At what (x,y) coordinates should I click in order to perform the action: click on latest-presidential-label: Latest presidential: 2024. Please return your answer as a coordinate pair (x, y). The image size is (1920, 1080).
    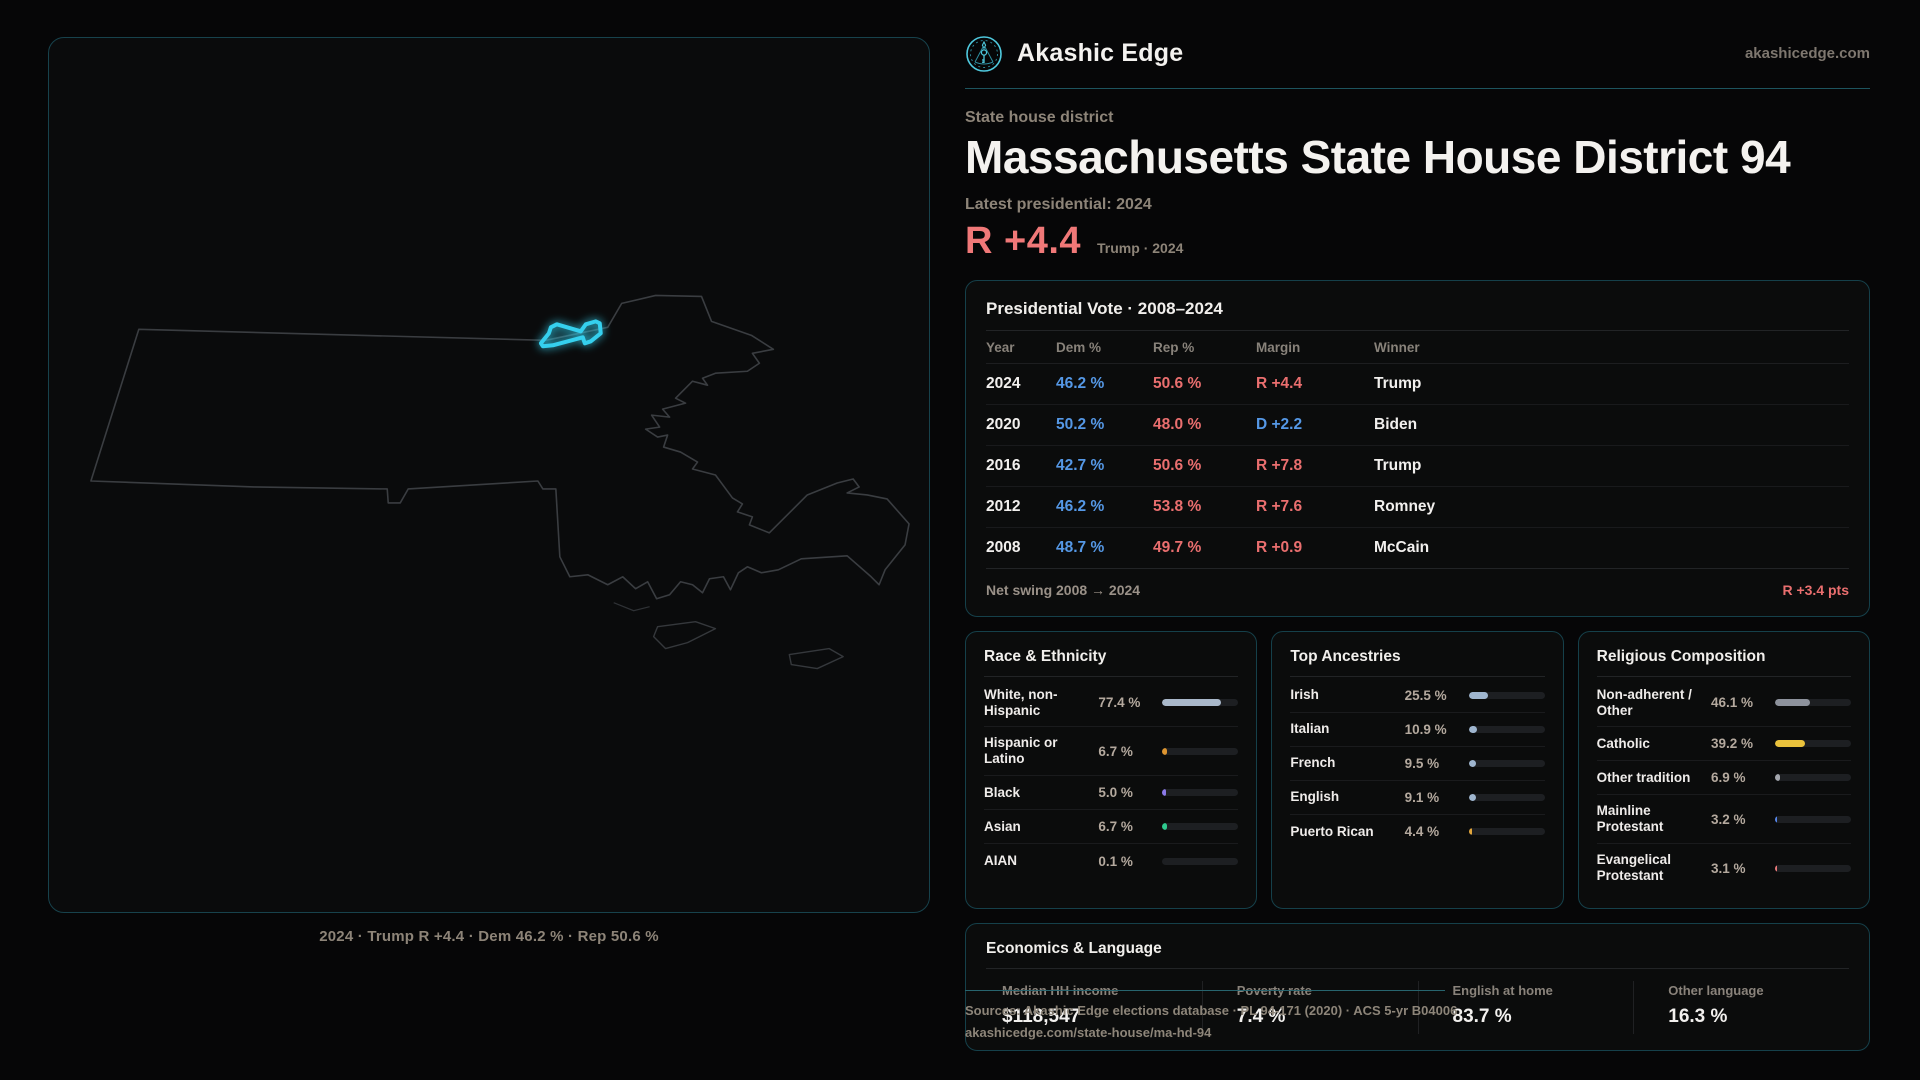
    Looking at the image, I should click on (1058, 204).